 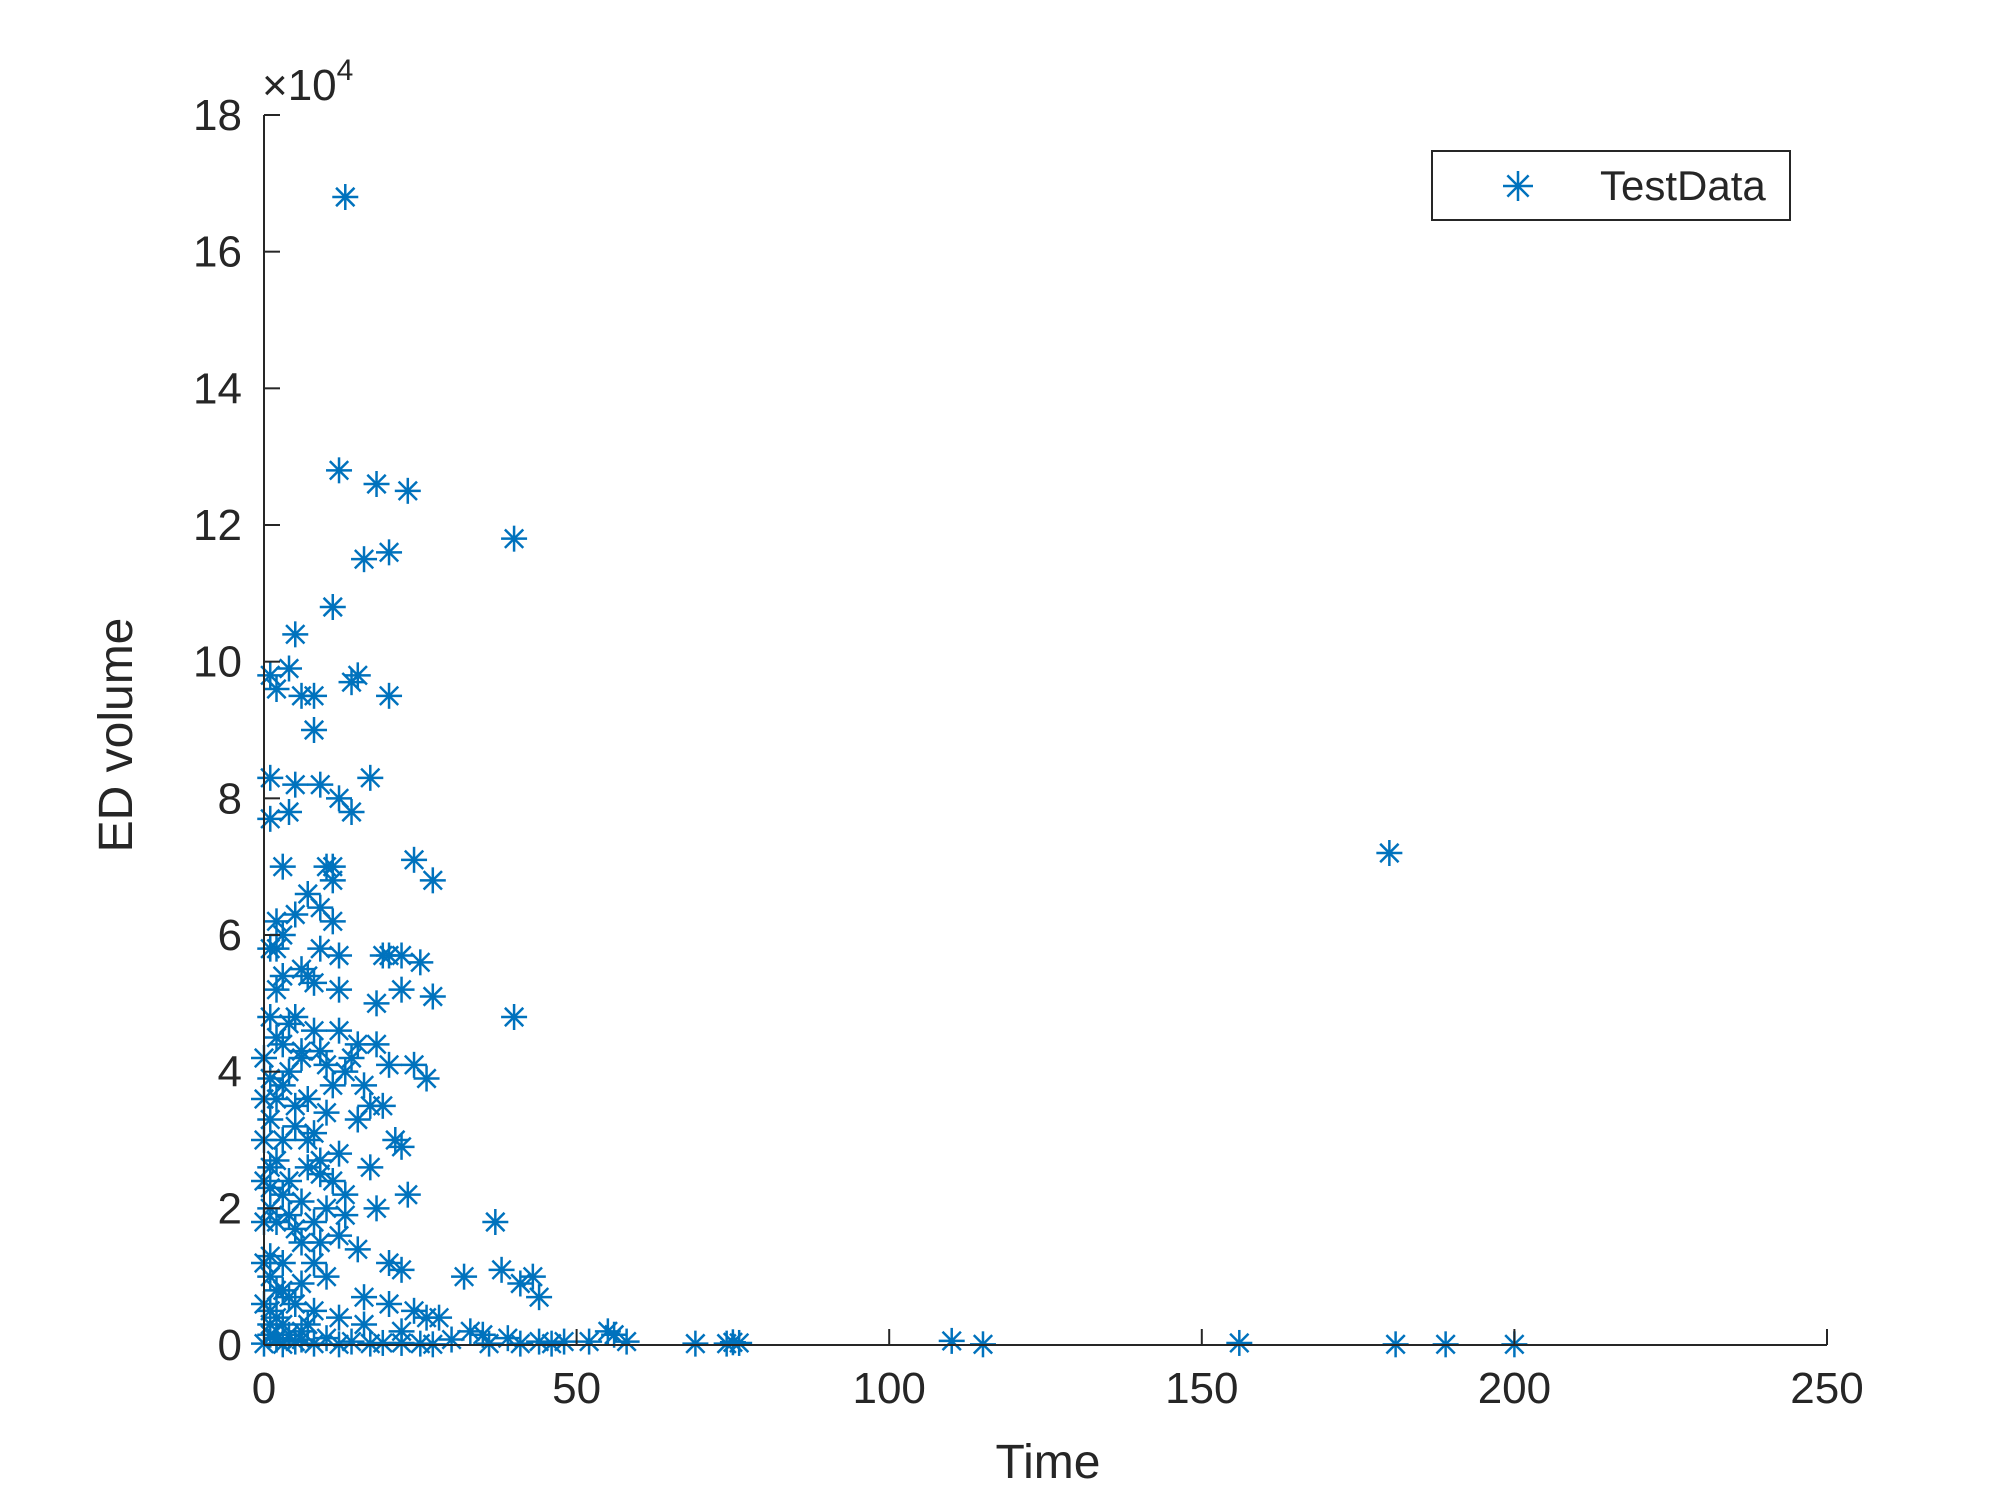 I want to click on y-tick-label: 4, so click(x=230, y=1072).